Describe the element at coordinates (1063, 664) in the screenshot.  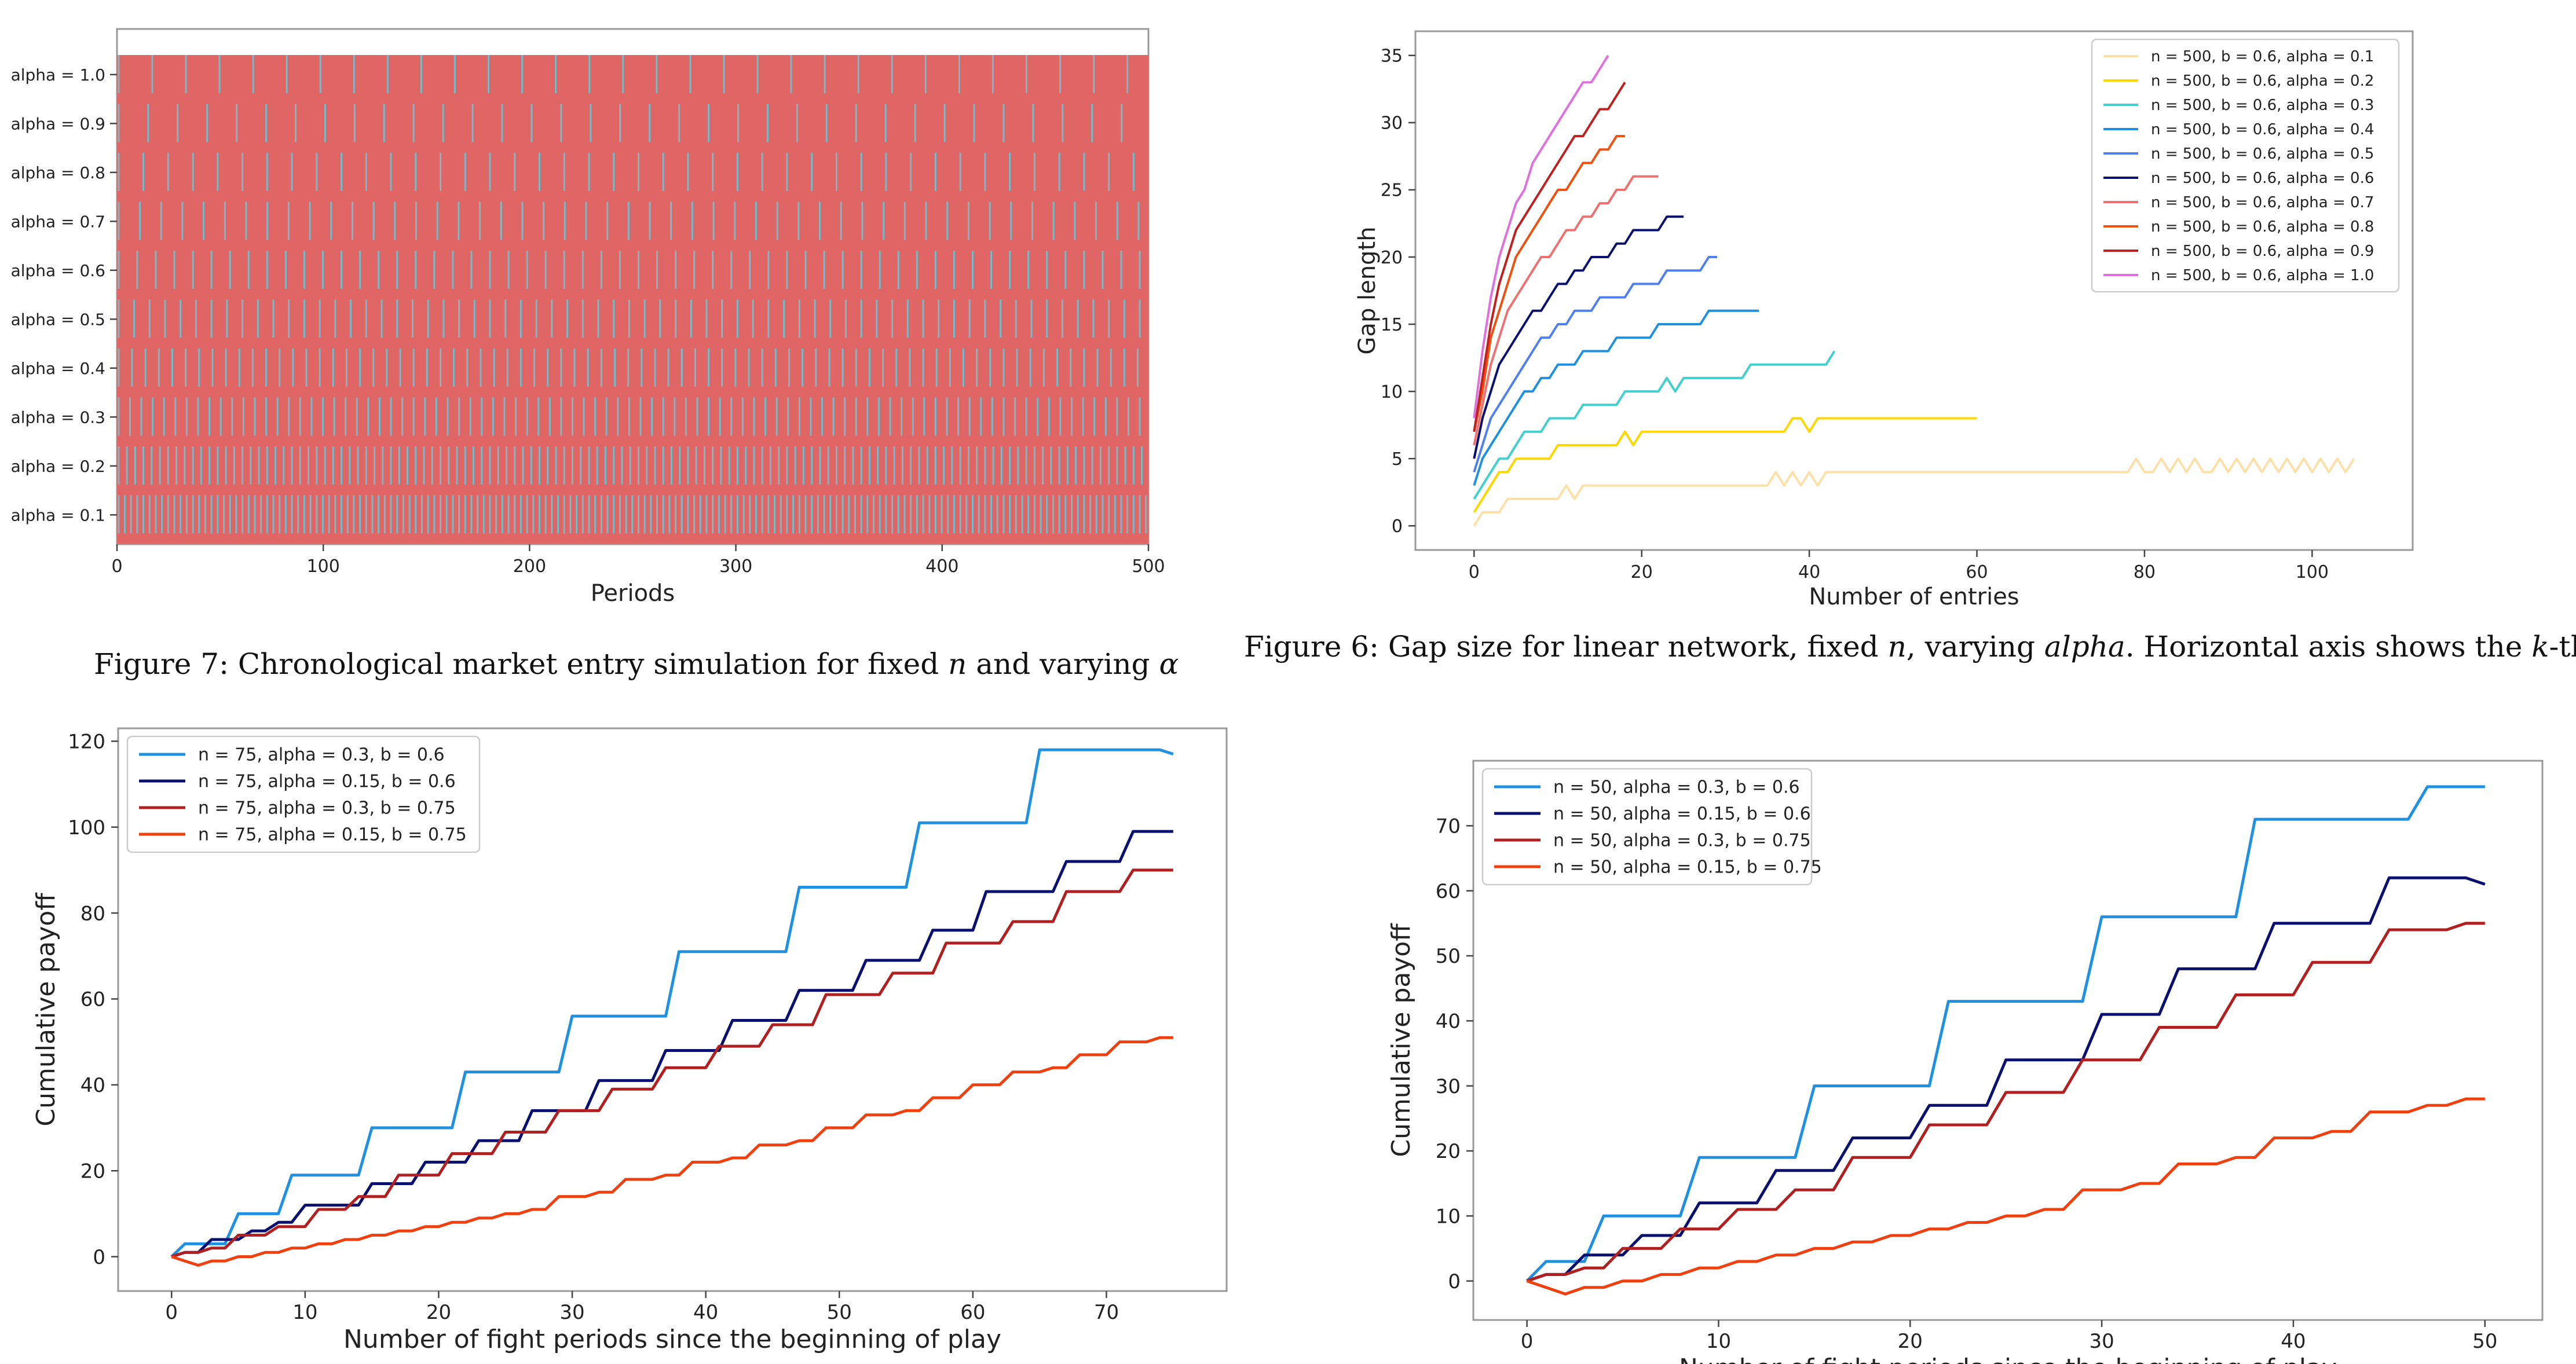
I see `figure-7-caption-text-2: and varying` at that location.